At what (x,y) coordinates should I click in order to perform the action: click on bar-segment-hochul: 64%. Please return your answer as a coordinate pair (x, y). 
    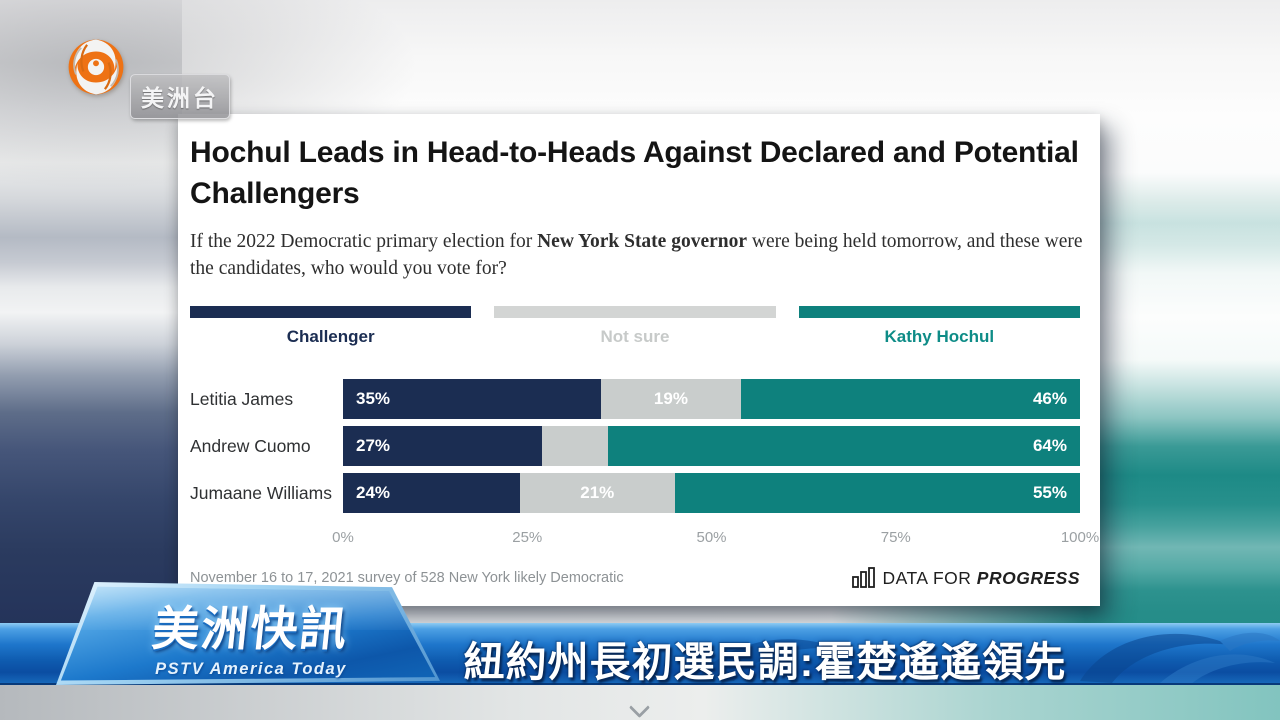
    Looking at the image, I should click on (844, 446).